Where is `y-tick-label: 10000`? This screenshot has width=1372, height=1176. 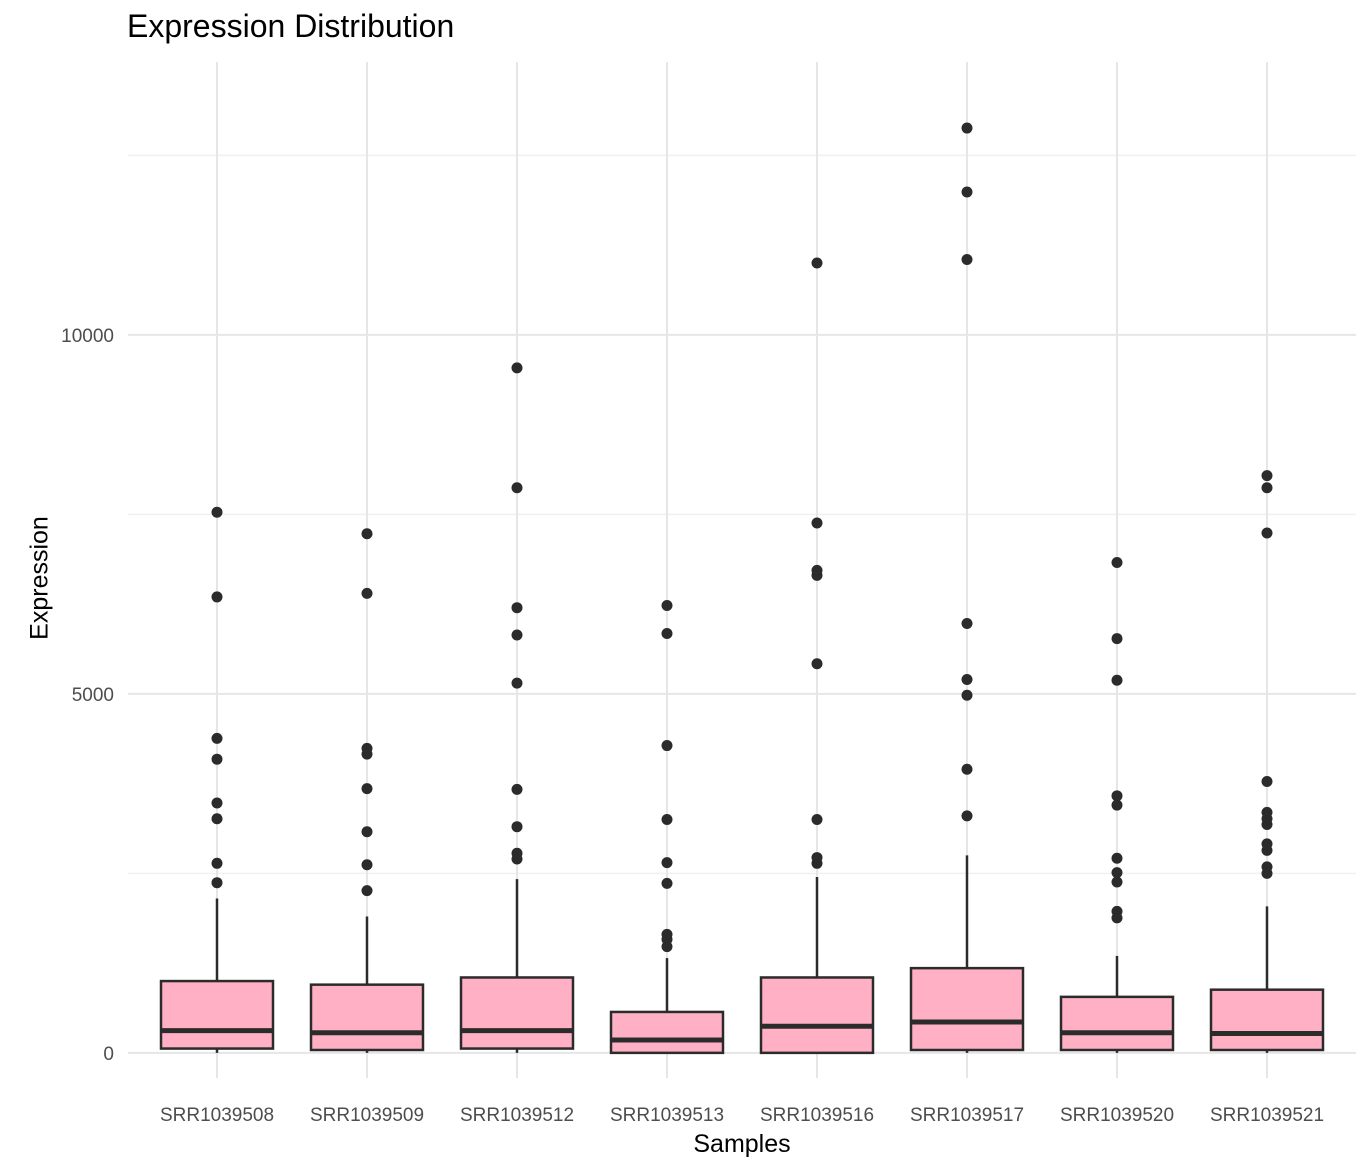
y-tick-label: 10000 is located at coordinates (87, 336).